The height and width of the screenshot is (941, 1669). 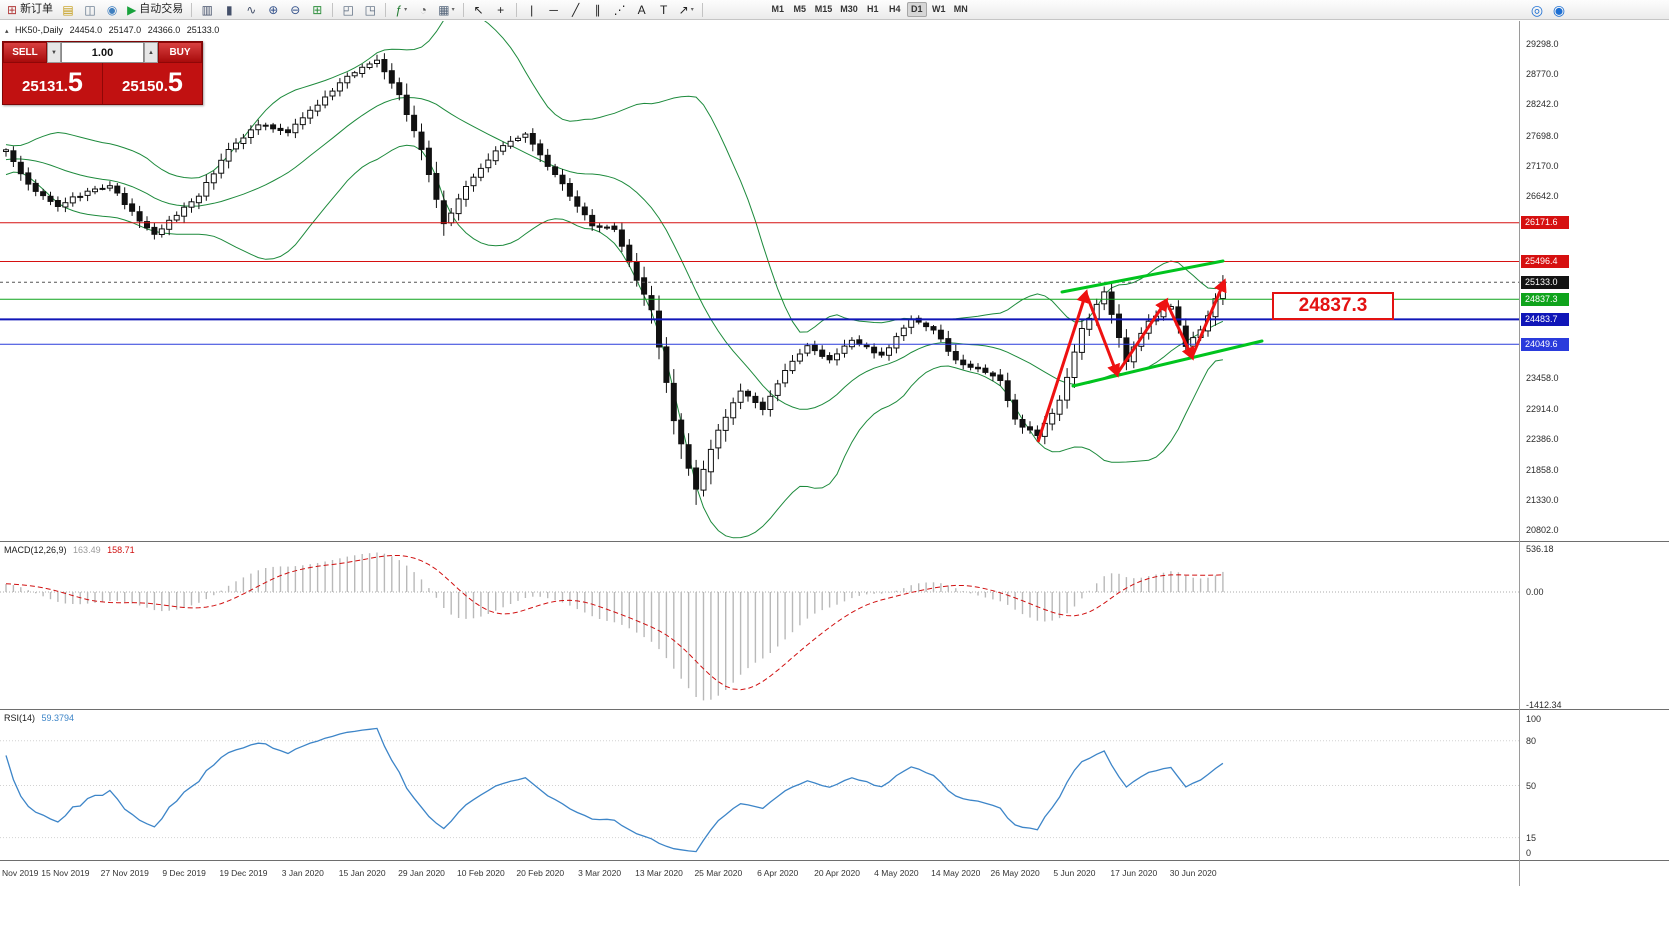 I want to click on chart-line-icon: ∿, so click(x=251, y=9).